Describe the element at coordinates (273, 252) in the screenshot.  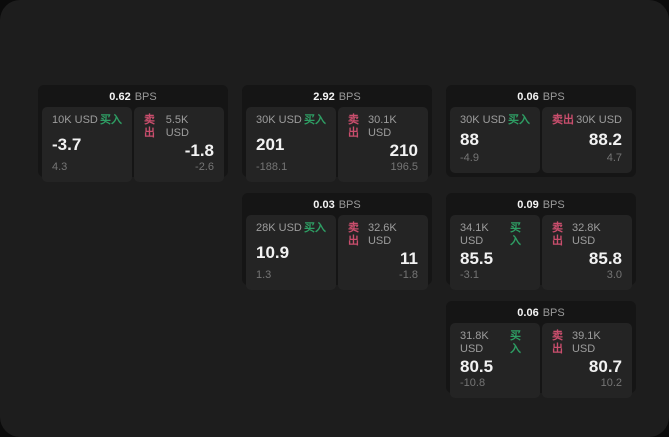
I see `quote-price: 10.9` at that location.